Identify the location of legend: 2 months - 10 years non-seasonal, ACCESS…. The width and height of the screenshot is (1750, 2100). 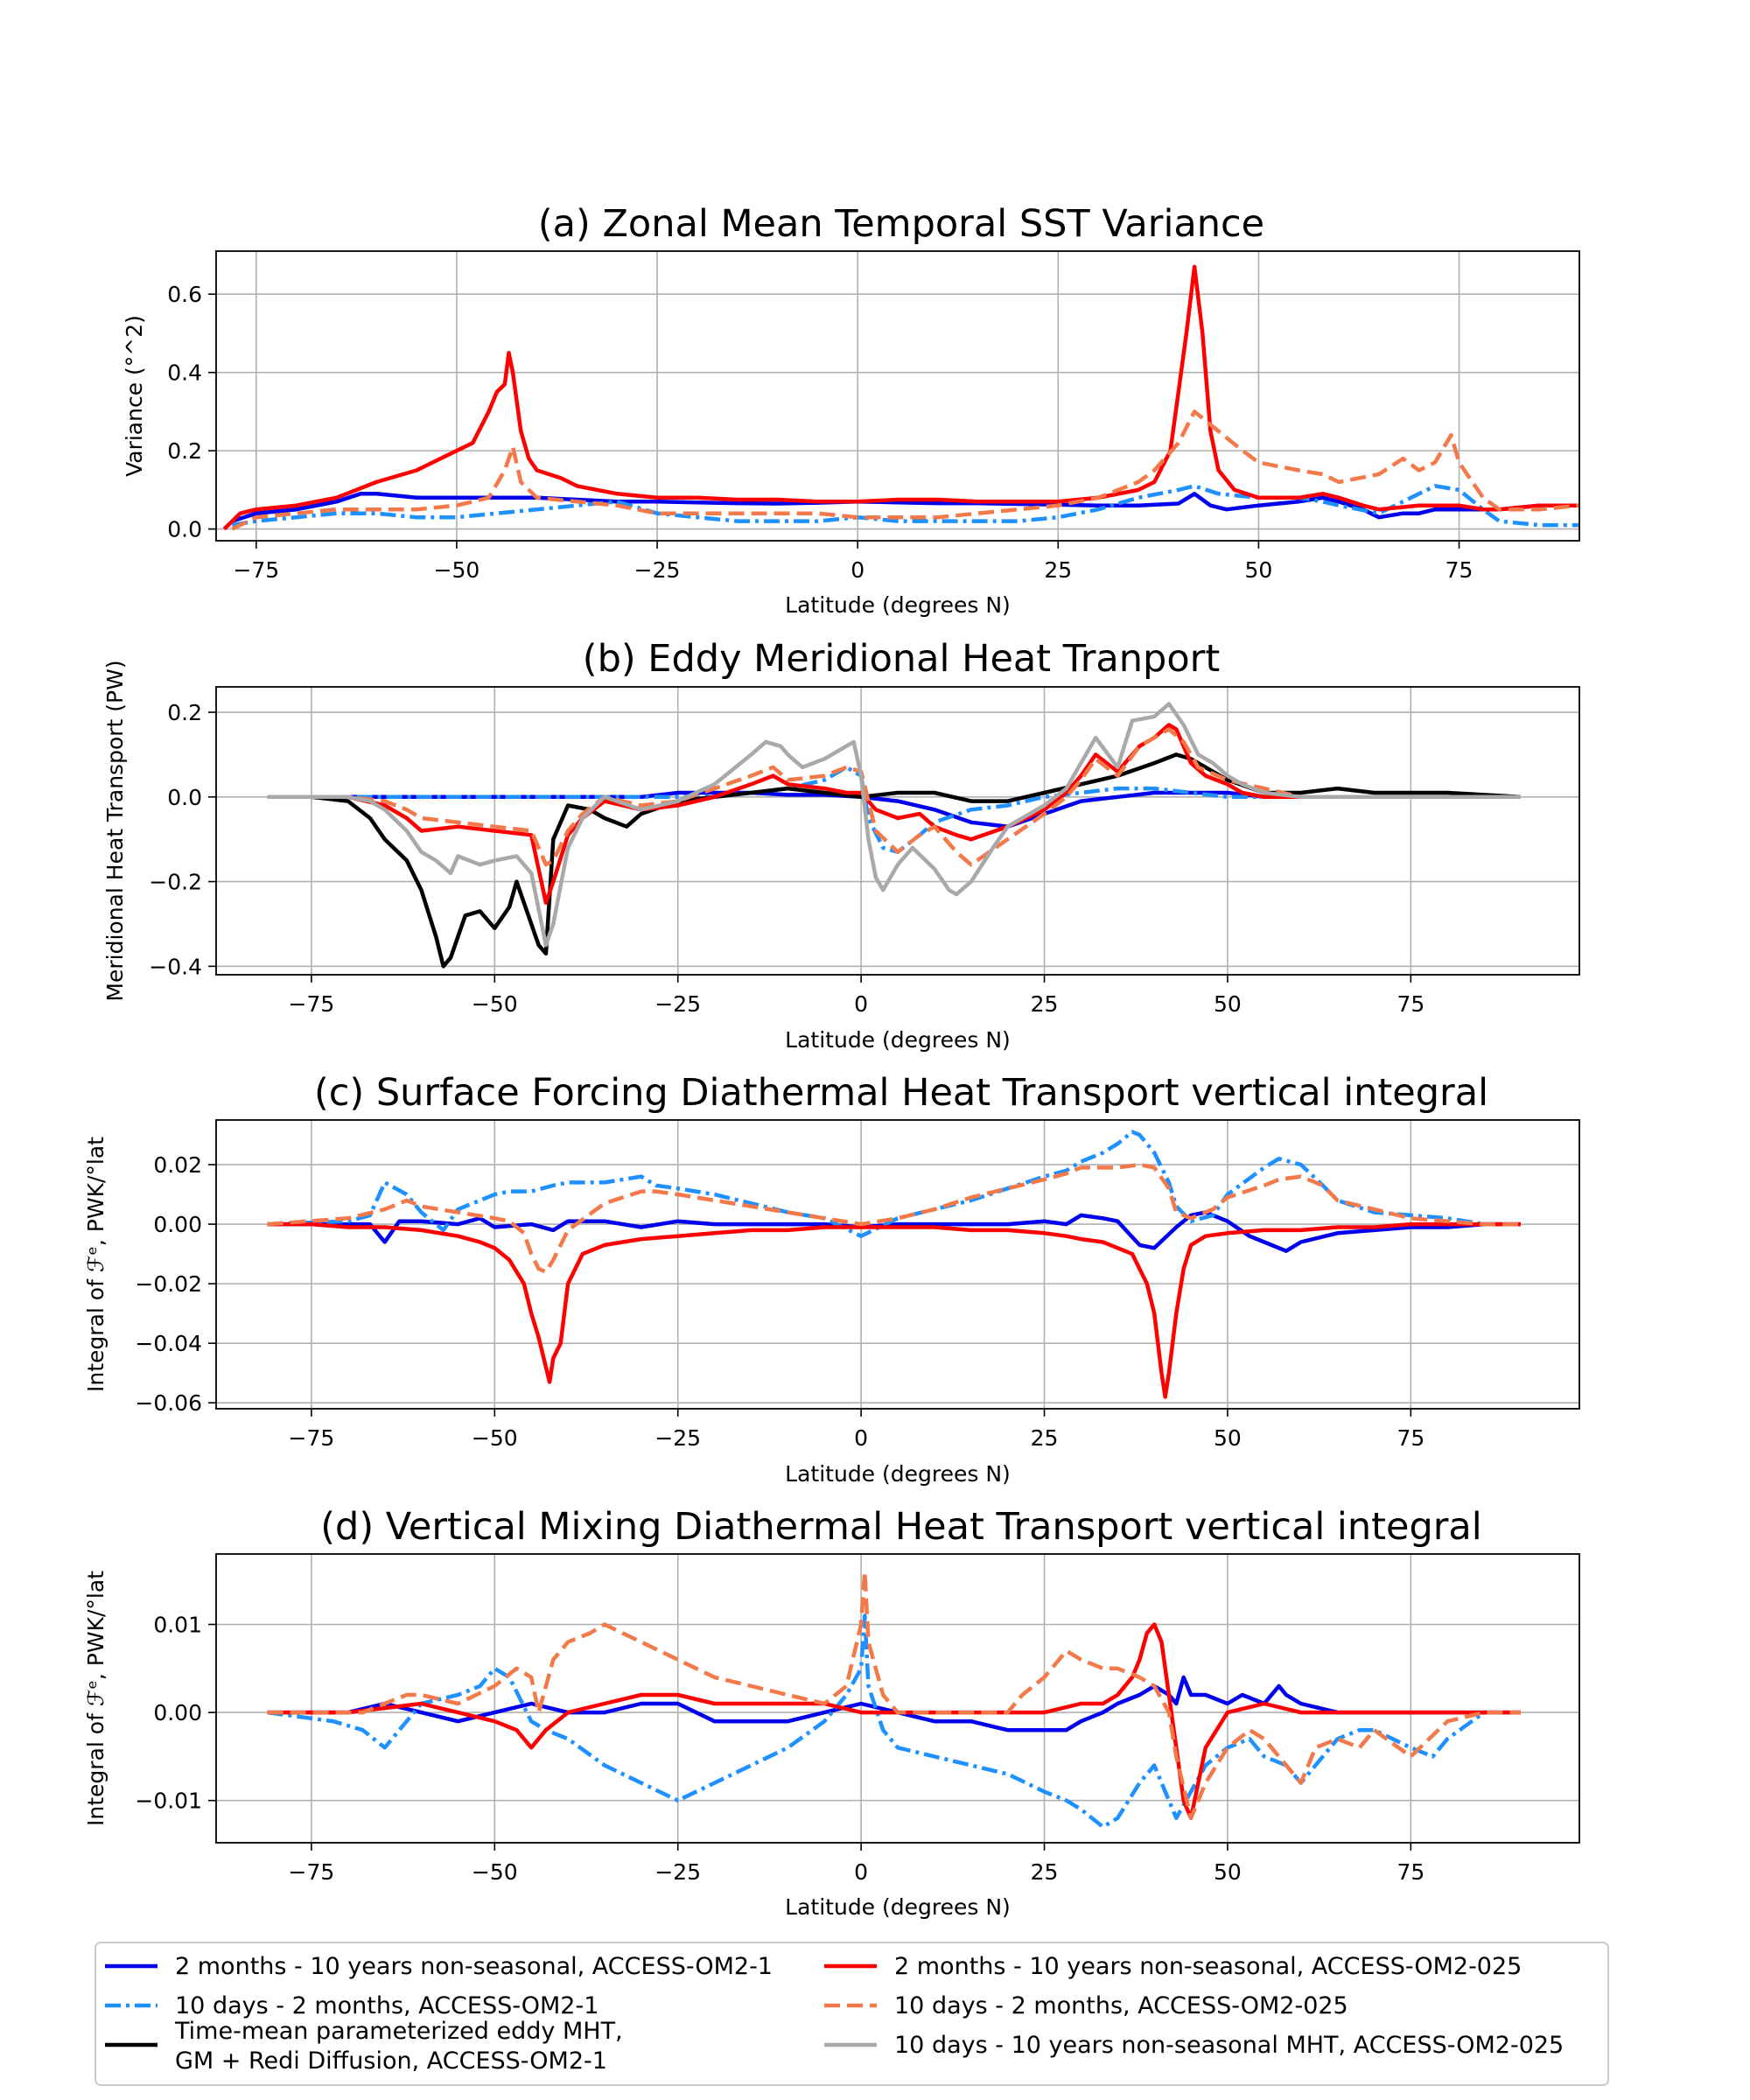
(851, 2014).